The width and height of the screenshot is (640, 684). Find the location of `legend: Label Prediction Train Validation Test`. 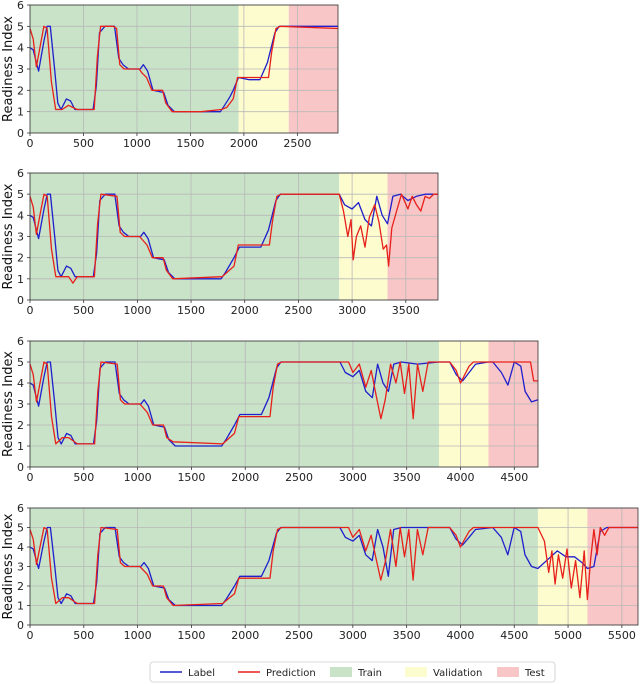

legend: Label Prediction Train Validation Test is located at coordinates (352, 672).